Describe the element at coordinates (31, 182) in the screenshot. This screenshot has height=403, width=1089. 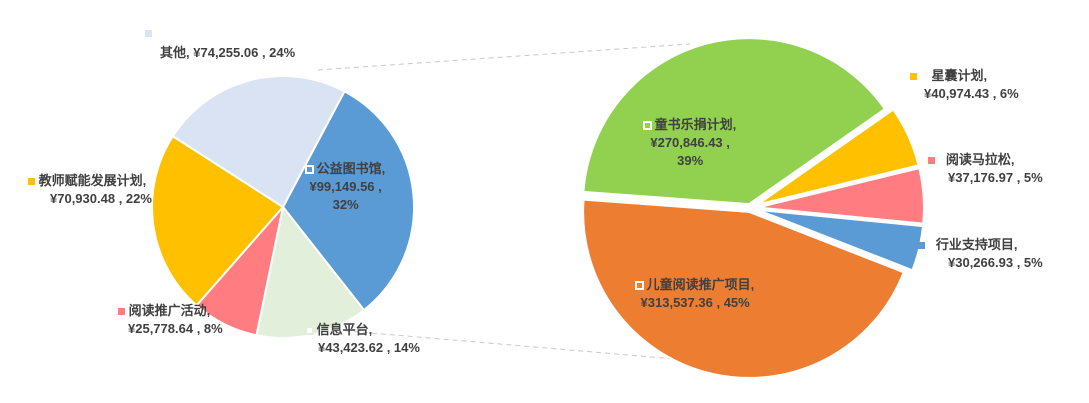
I see `legend-key-teacher` at that location.